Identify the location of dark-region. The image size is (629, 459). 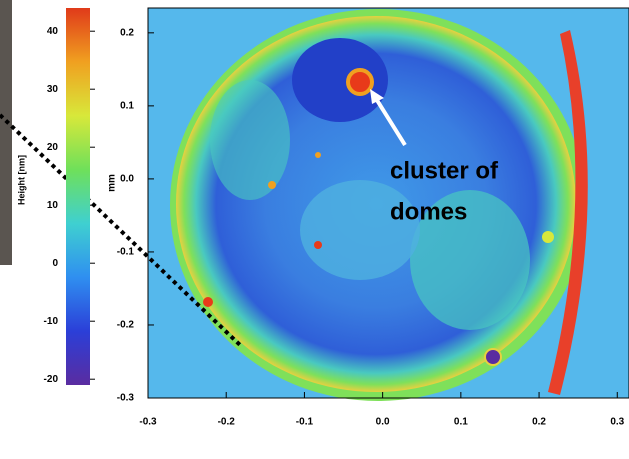
(340, 80).